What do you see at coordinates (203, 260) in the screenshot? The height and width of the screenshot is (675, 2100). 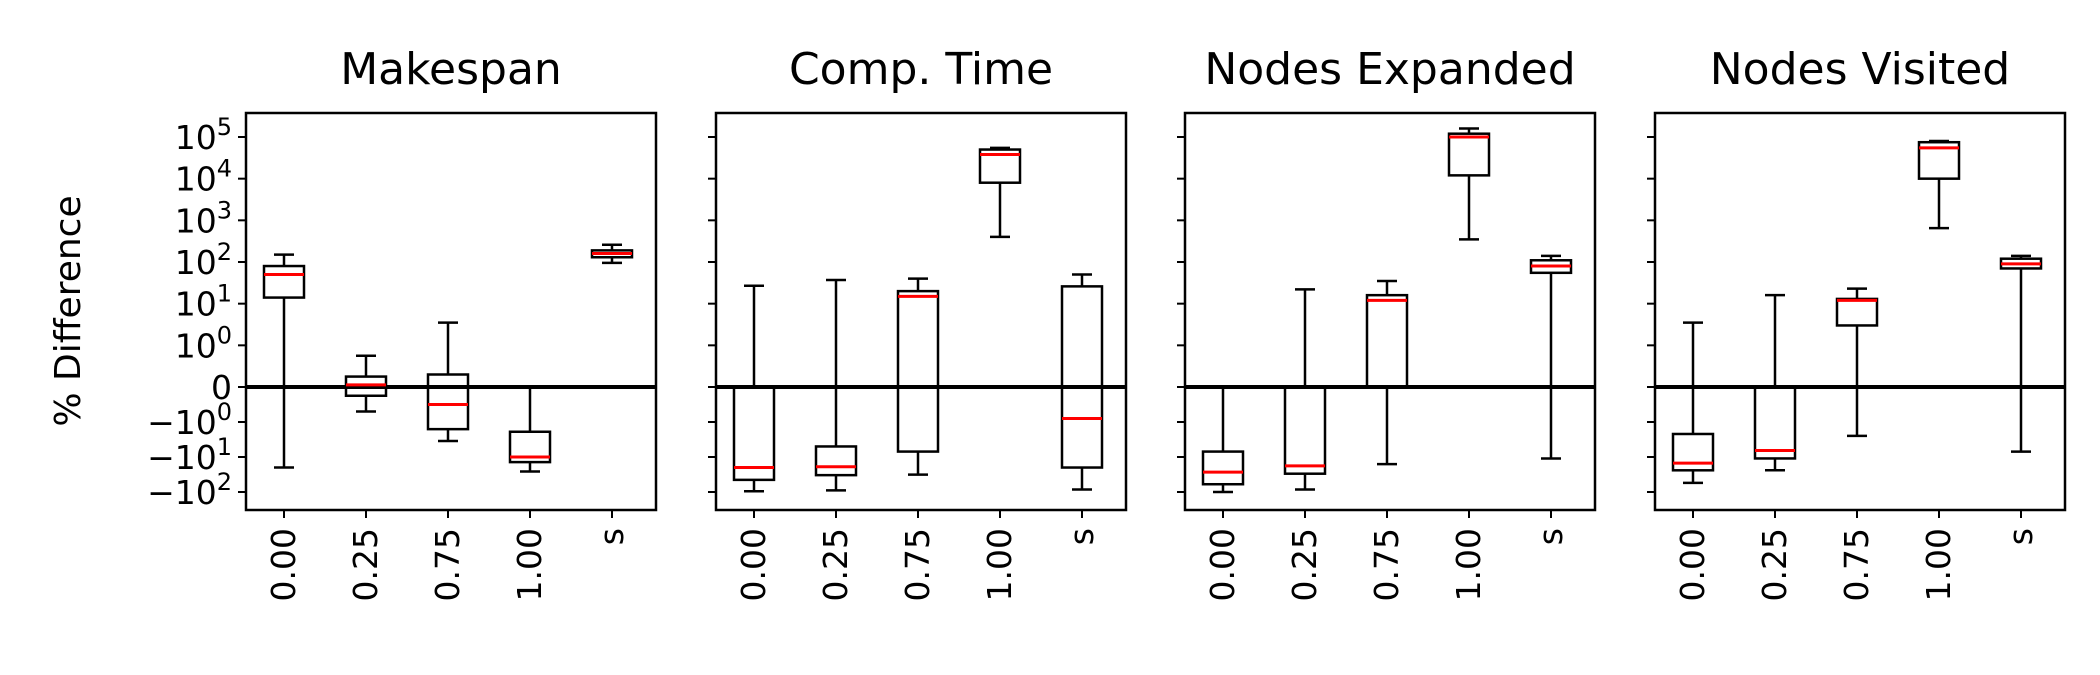 I see `y-tick-label: 10²` at bounding box center [203, 260].